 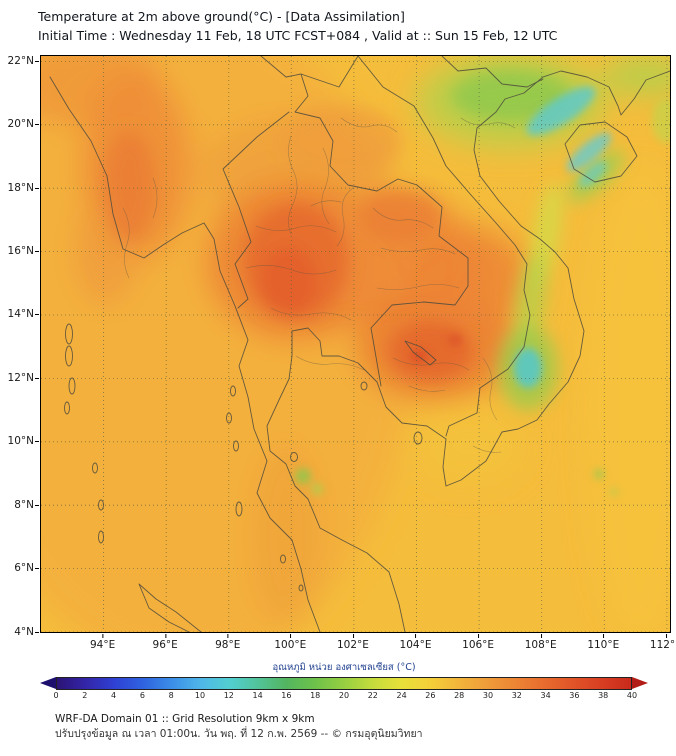 I want to click on colorbar-gradient, so click(x=344, y=683).